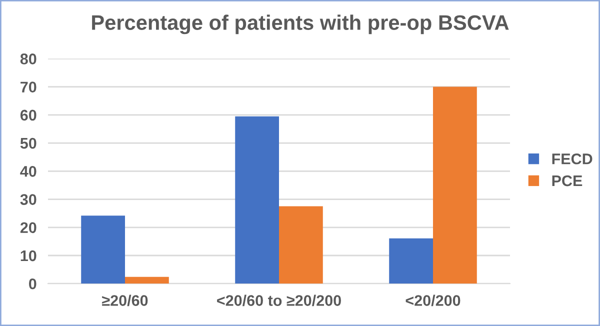 This screenshot has width=600, height=326. I want to click on y-tick-label: 70, so click(28, 87).